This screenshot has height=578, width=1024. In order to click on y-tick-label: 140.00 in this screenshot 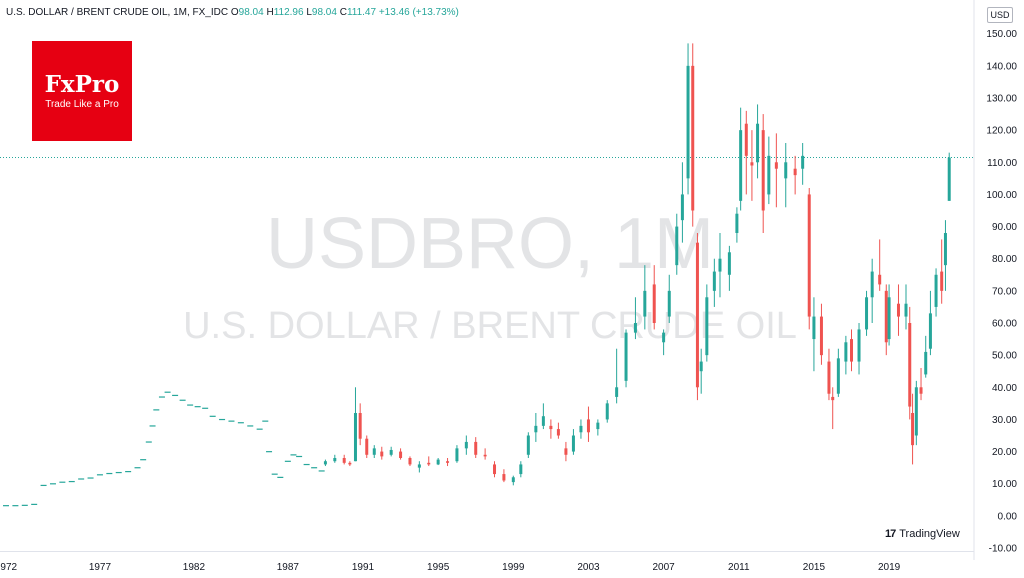, I will do `click(1001, 66)`.